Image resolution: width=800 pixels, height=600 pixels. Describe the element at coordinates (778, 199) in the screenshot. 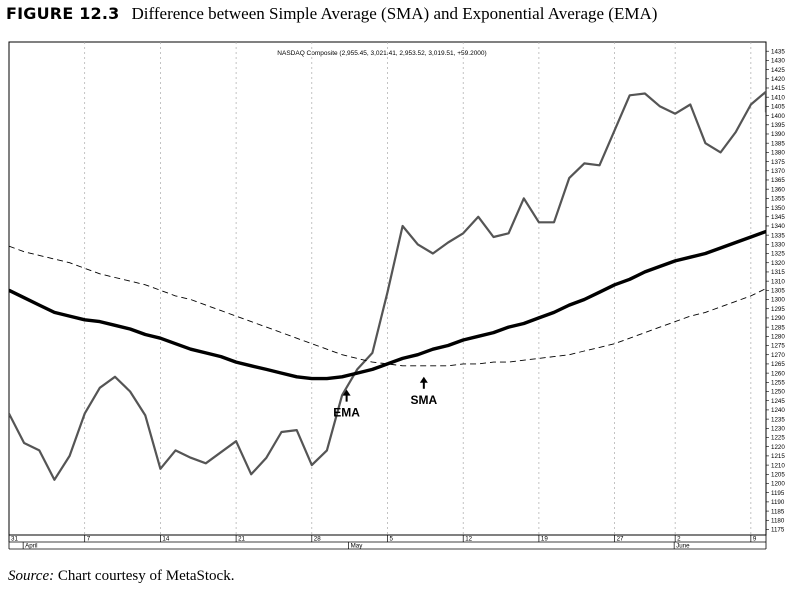

I see `y-tick-label-36: 1355` at that location.